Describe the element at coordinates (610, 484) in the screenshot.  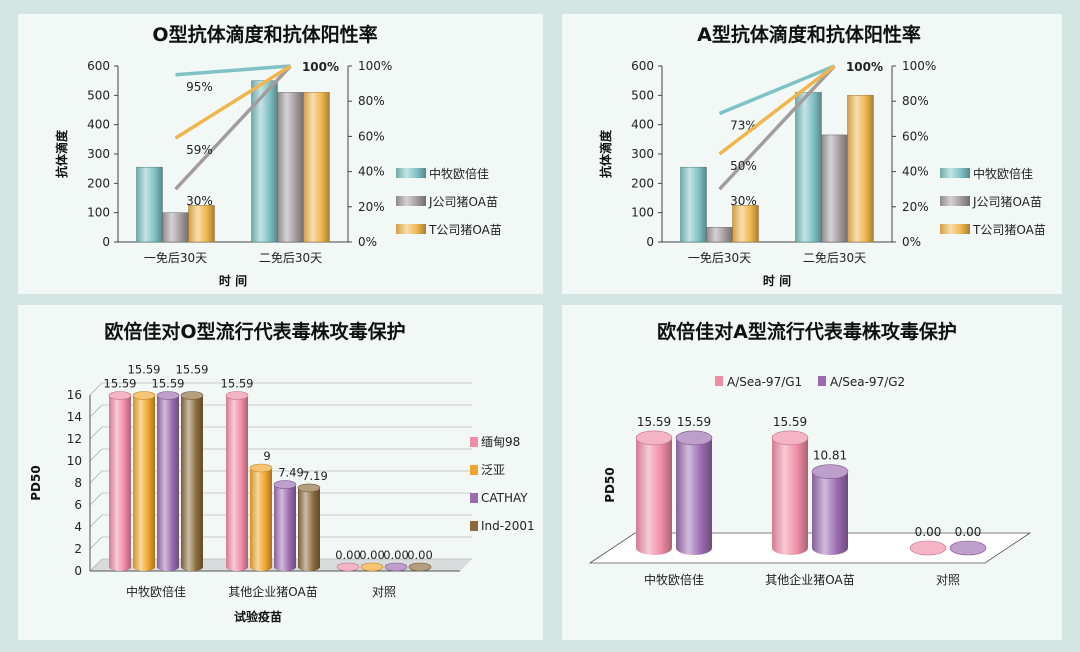
I see `y-axis-label: PD50` at that location.